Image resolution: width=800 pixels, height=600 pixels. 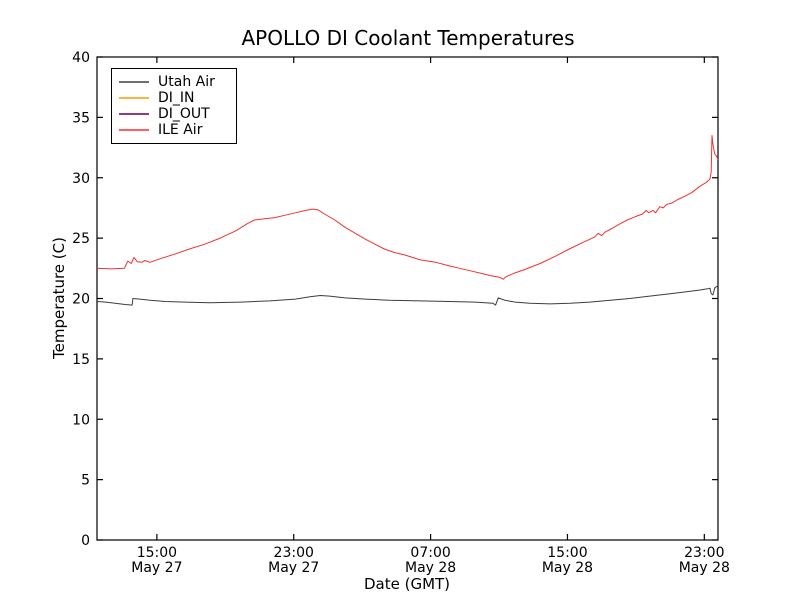 I want to click on y-tick-label: 25, so click(x=81, y=239).